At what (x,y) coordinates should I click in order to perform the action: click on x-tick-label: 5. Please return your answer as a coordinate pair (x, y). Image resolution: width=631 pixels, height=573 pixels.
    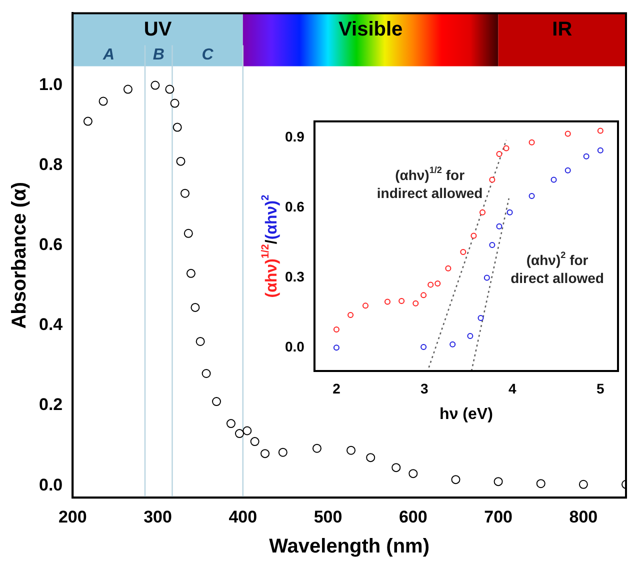
    Looking at the image, I should click on (600, 388).